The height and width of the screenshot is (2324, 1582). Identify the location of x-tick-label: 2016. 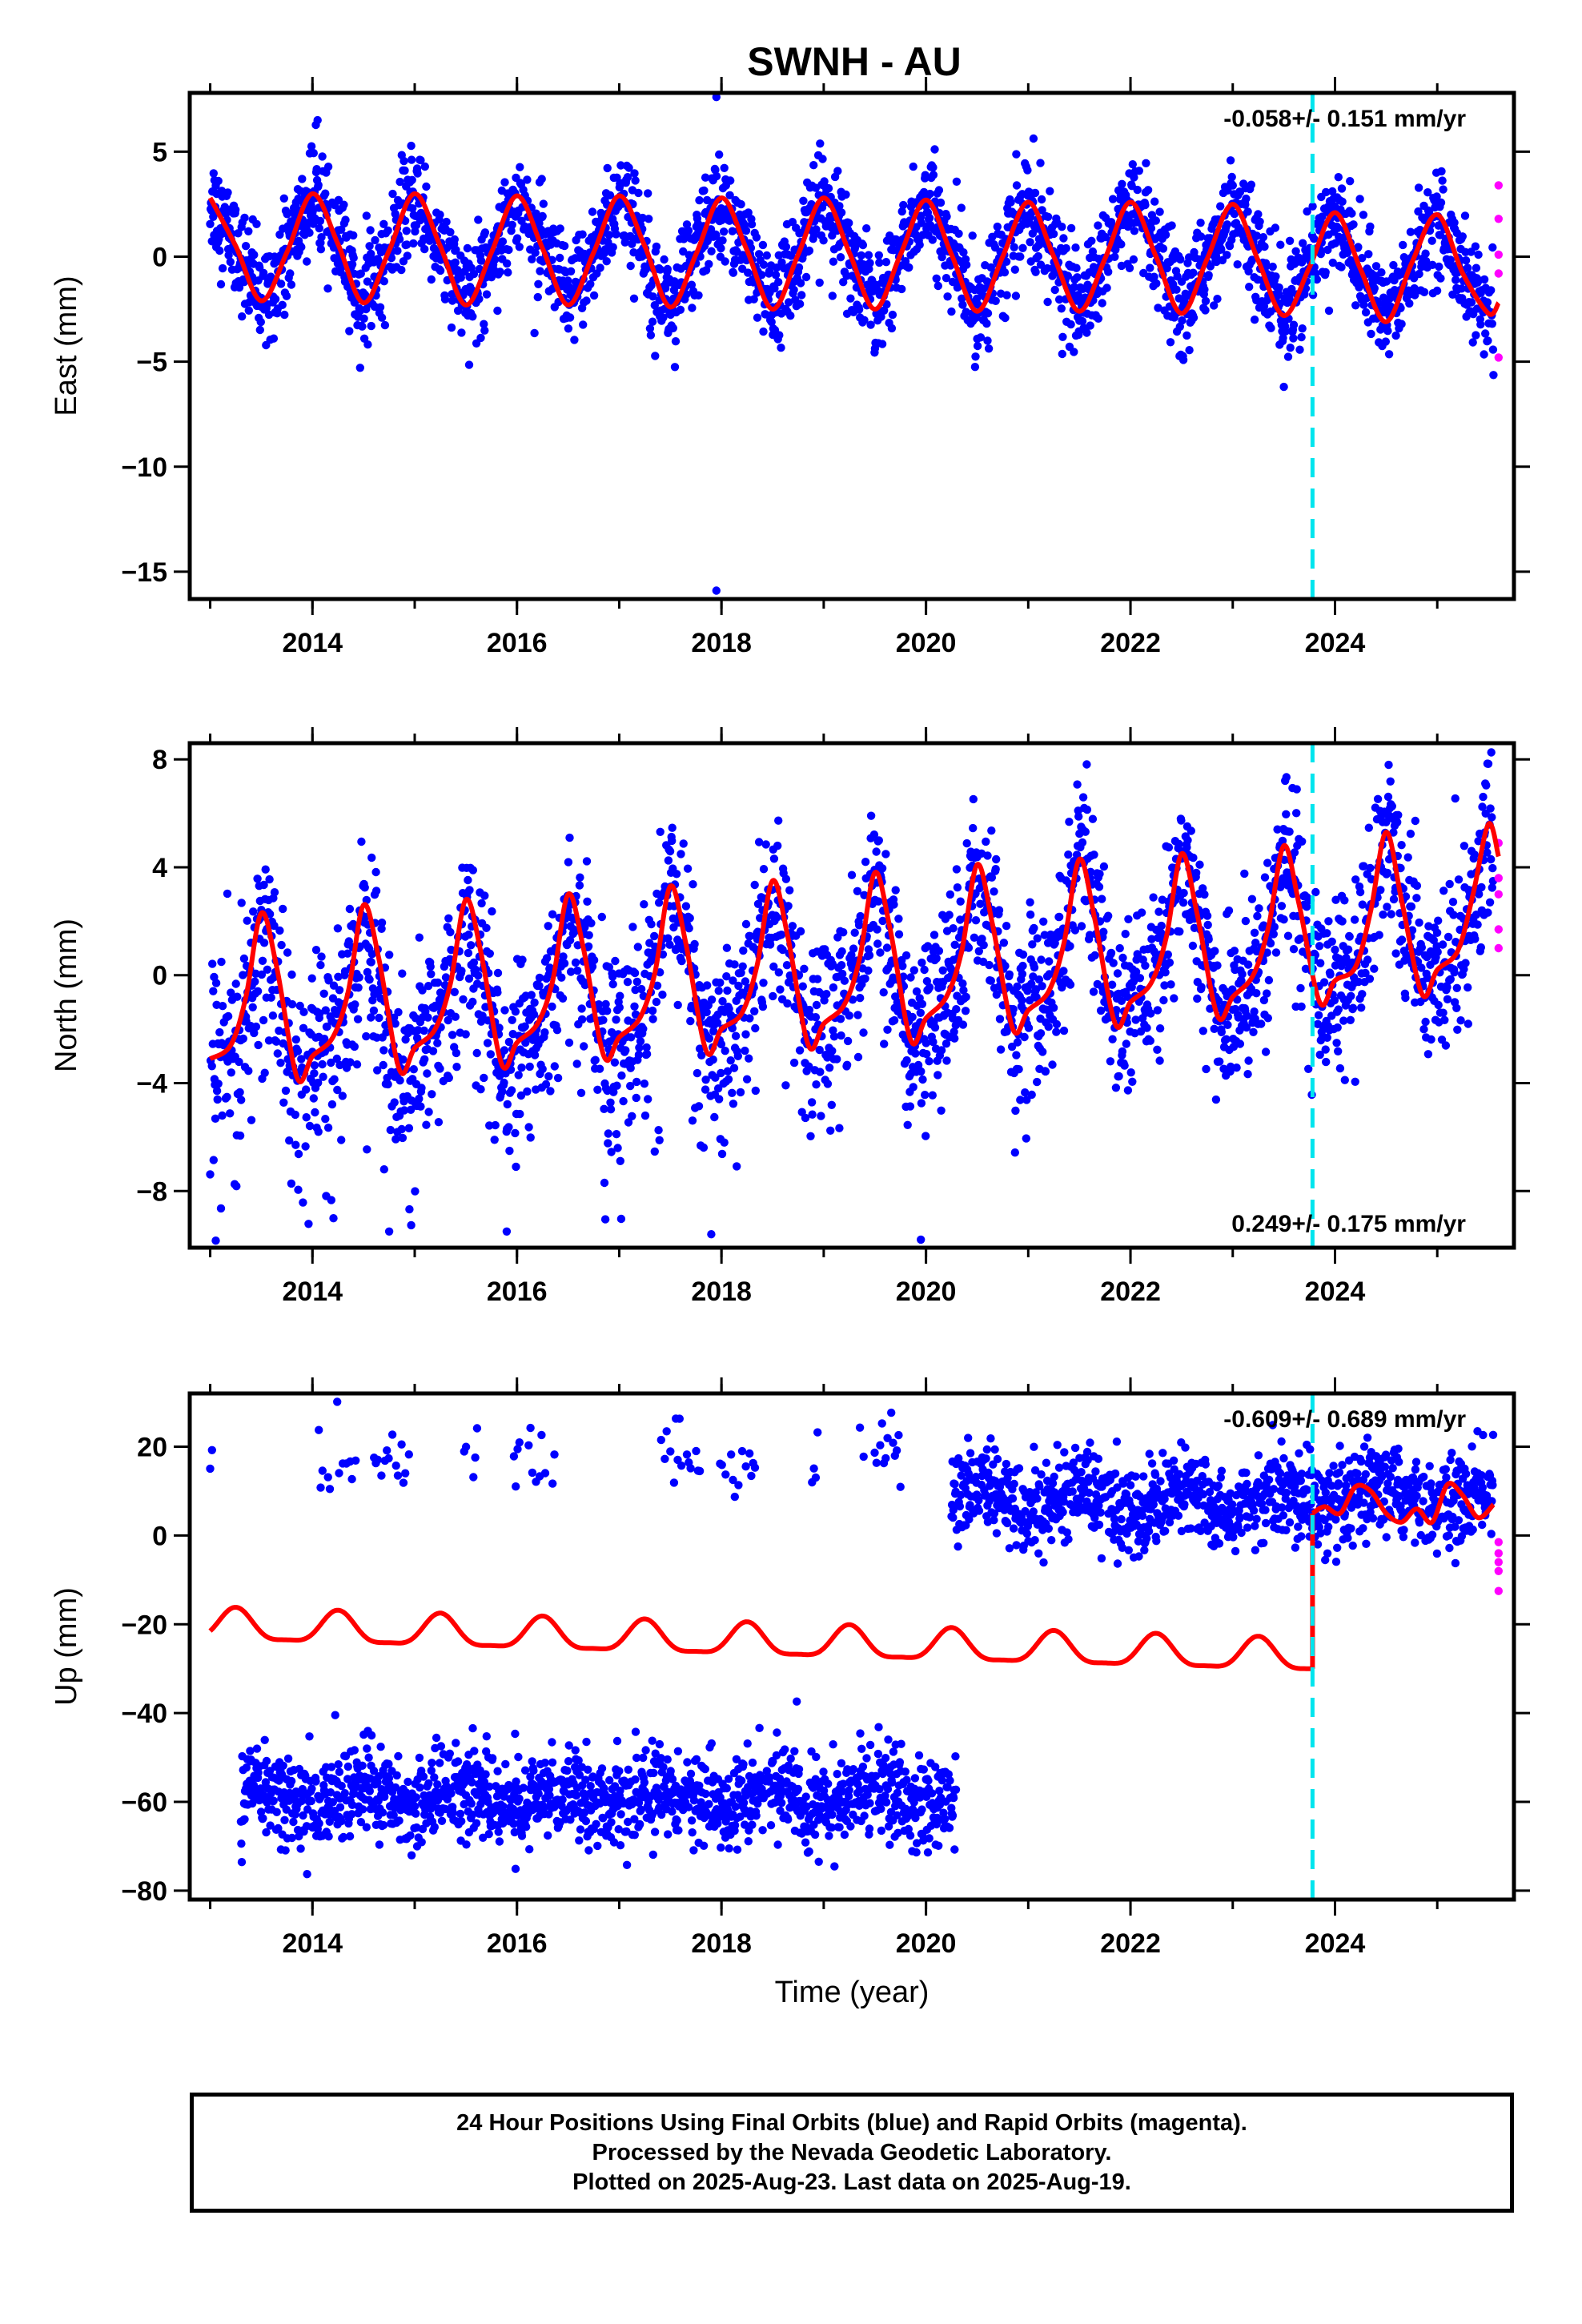
(517, 643).